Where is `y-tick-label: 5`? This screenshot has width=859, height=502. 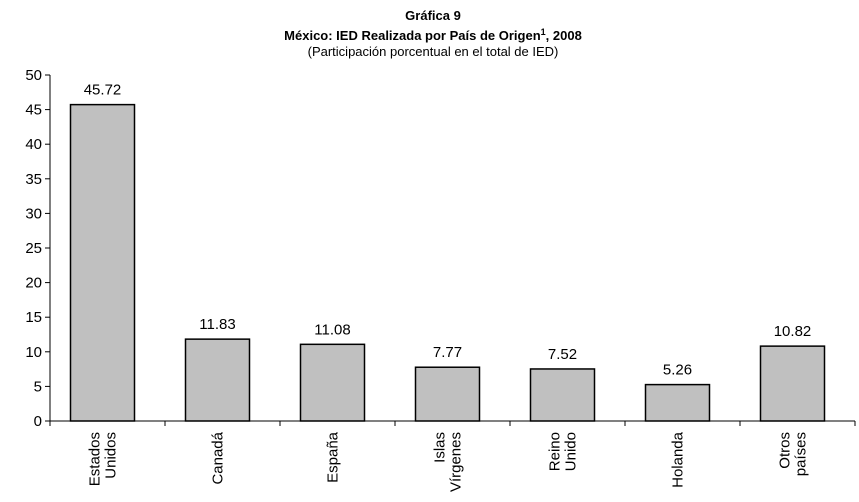 y-tick-label: 5 is located at coordinates (38, 386).